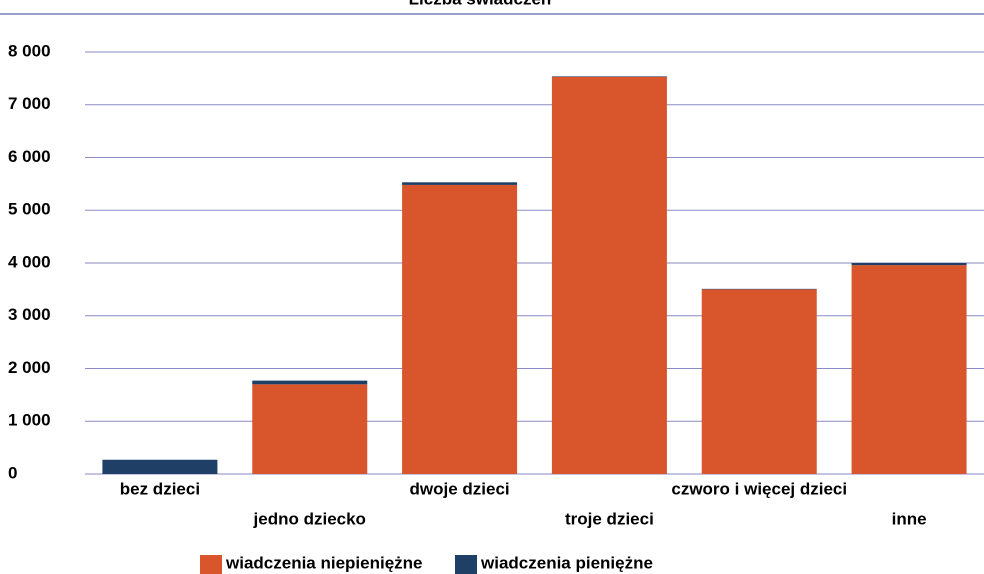  I want to click on y-tick-label: 7 000, so click(29, 103).